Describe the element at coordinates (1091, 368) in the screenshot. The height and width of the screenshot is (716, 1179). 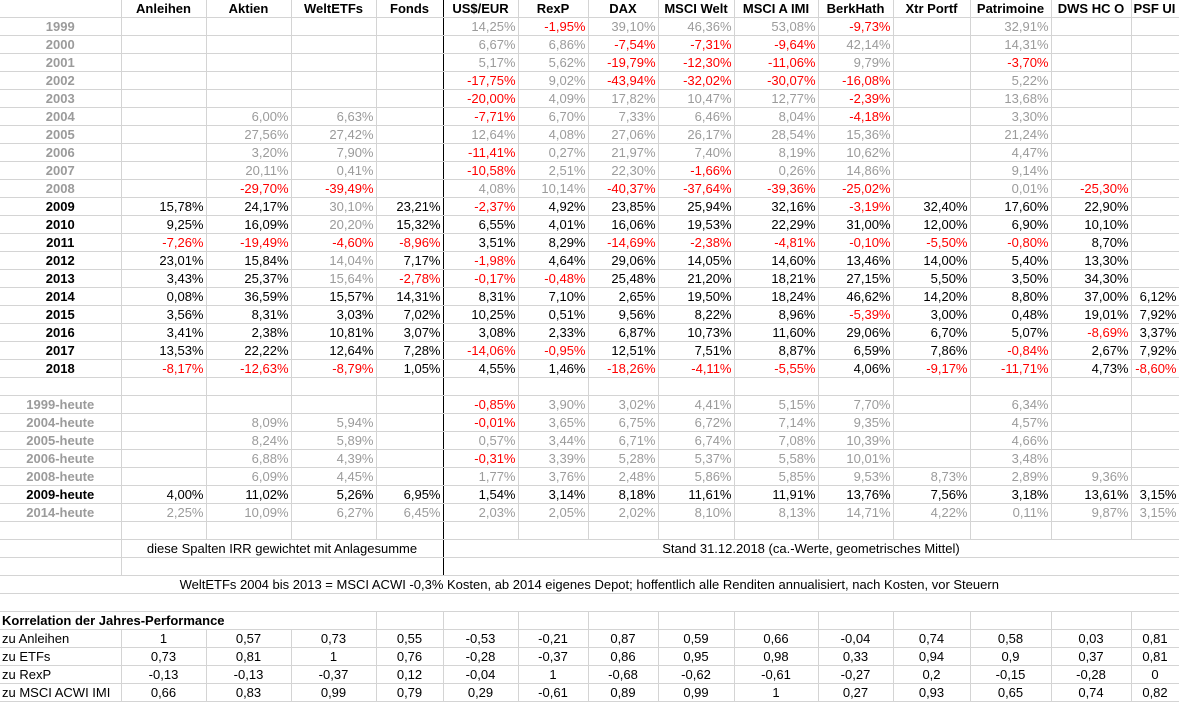
I see `value-cell: 4,73%` at that location.